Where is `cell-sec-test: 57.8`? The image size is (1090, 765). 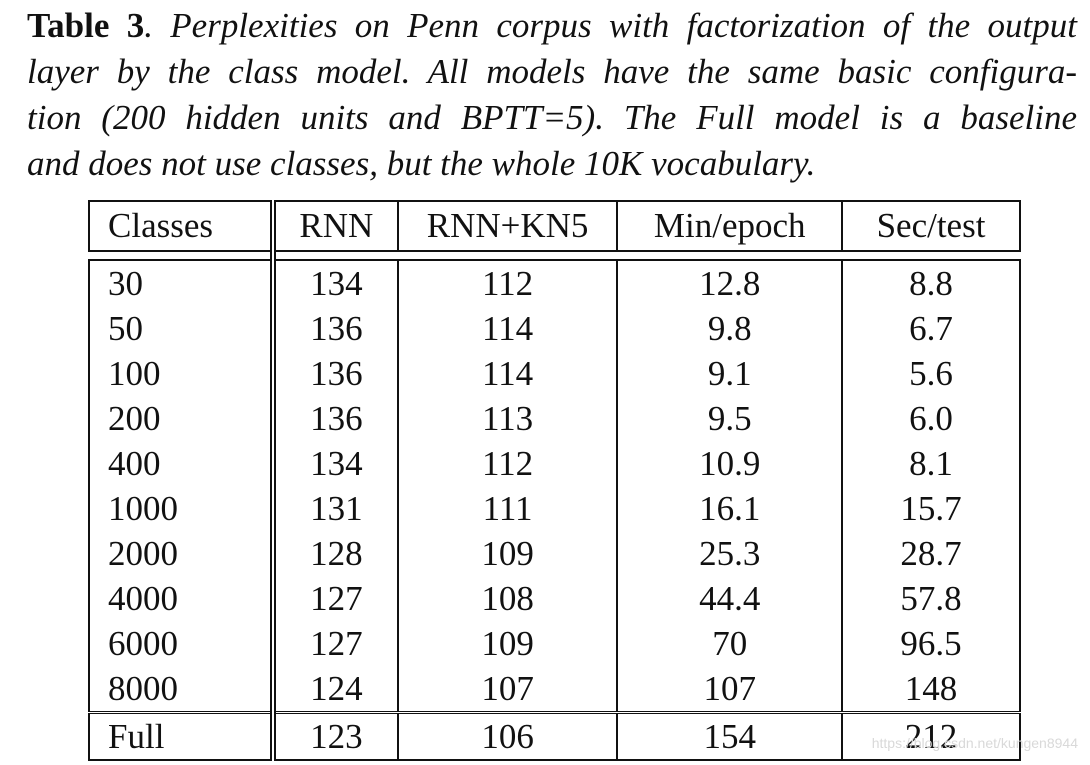
cell-sec-test: 57.8 is located at coordinates (931, 598).